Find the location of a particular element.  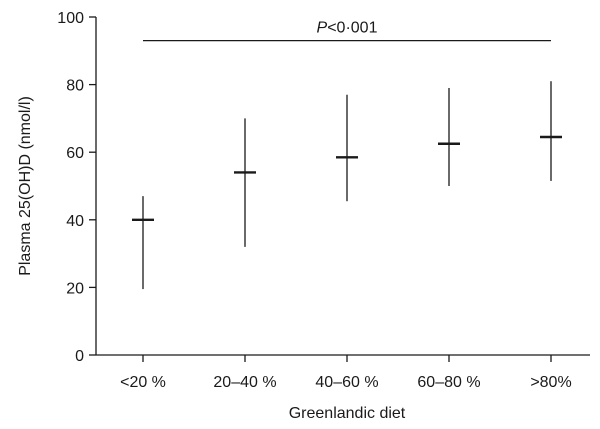

y-tick-label: 20 is located at coordinates (75, 288).